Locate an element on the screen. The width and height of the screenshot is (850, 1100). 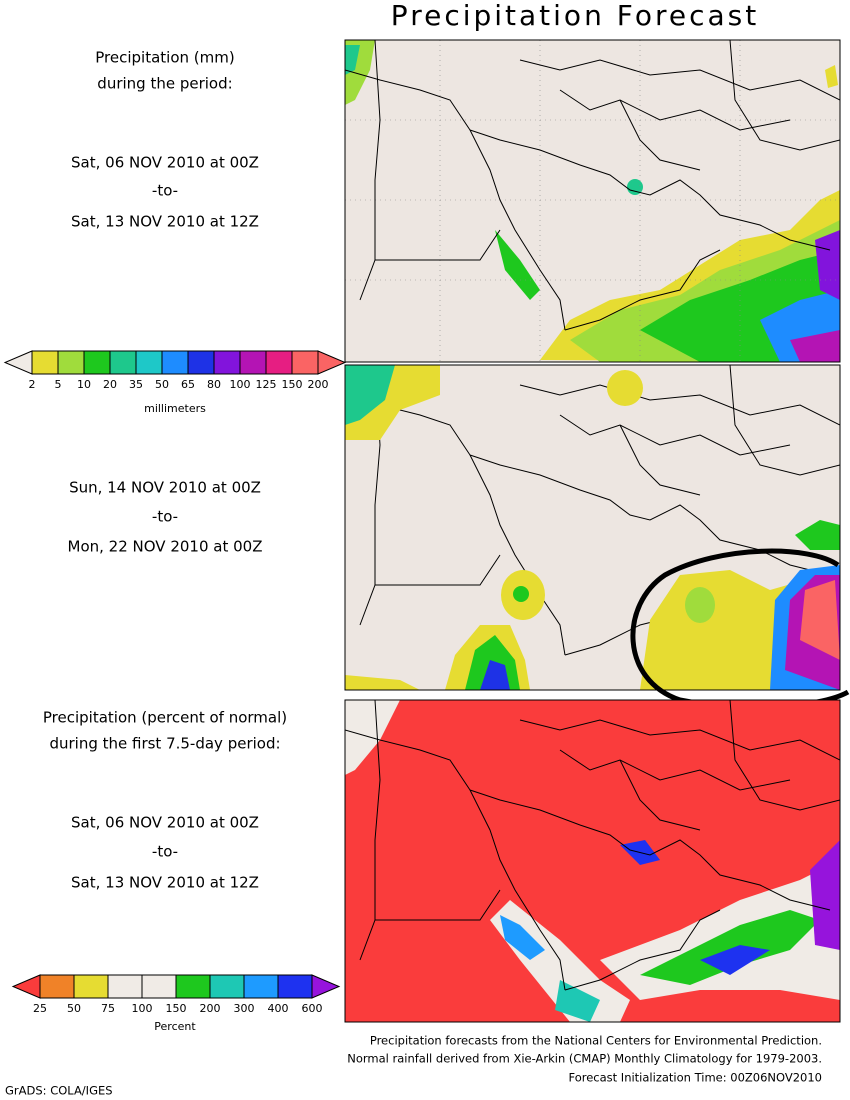
heading: Precipitation (percent of normal) is located at coordinates (165, 718).